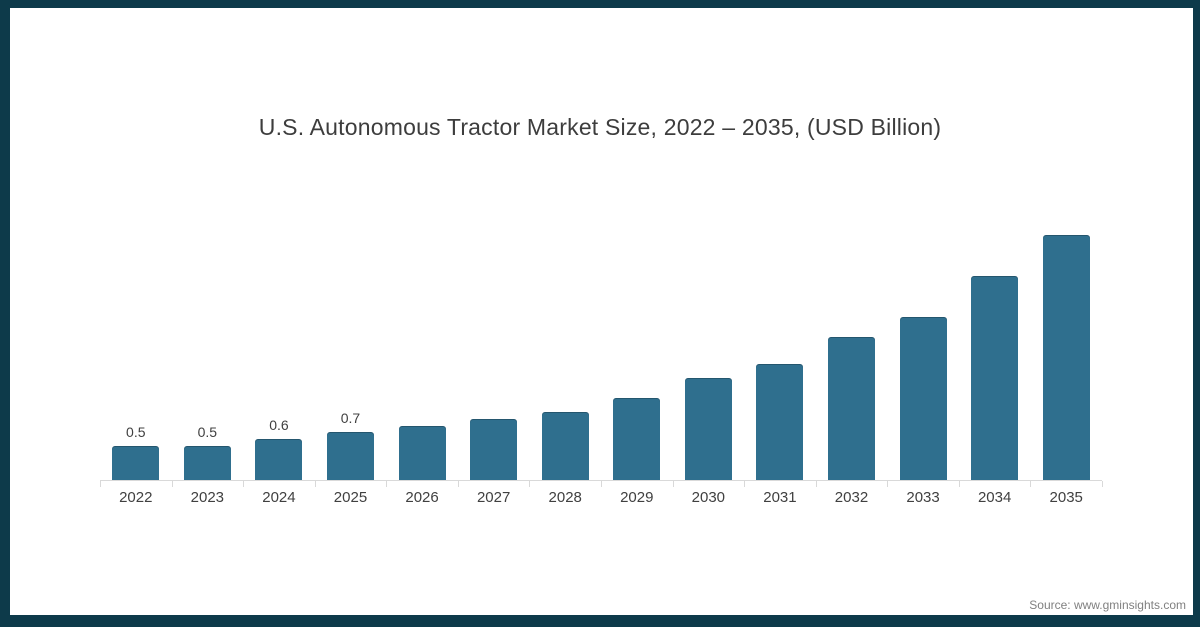 This screenshot has height=627, width=1200. What do you see at coordinates (493, 497) in the screenshot?
I see `x-axis-tick-label: 2027` at bounding box center [493, 497].